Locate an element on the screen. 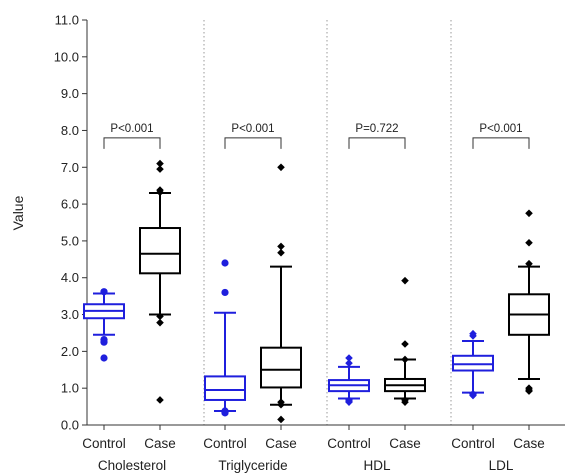 The image size is (569, 476). y-tick-label: 1.0 is located at coordinates (70, 388).